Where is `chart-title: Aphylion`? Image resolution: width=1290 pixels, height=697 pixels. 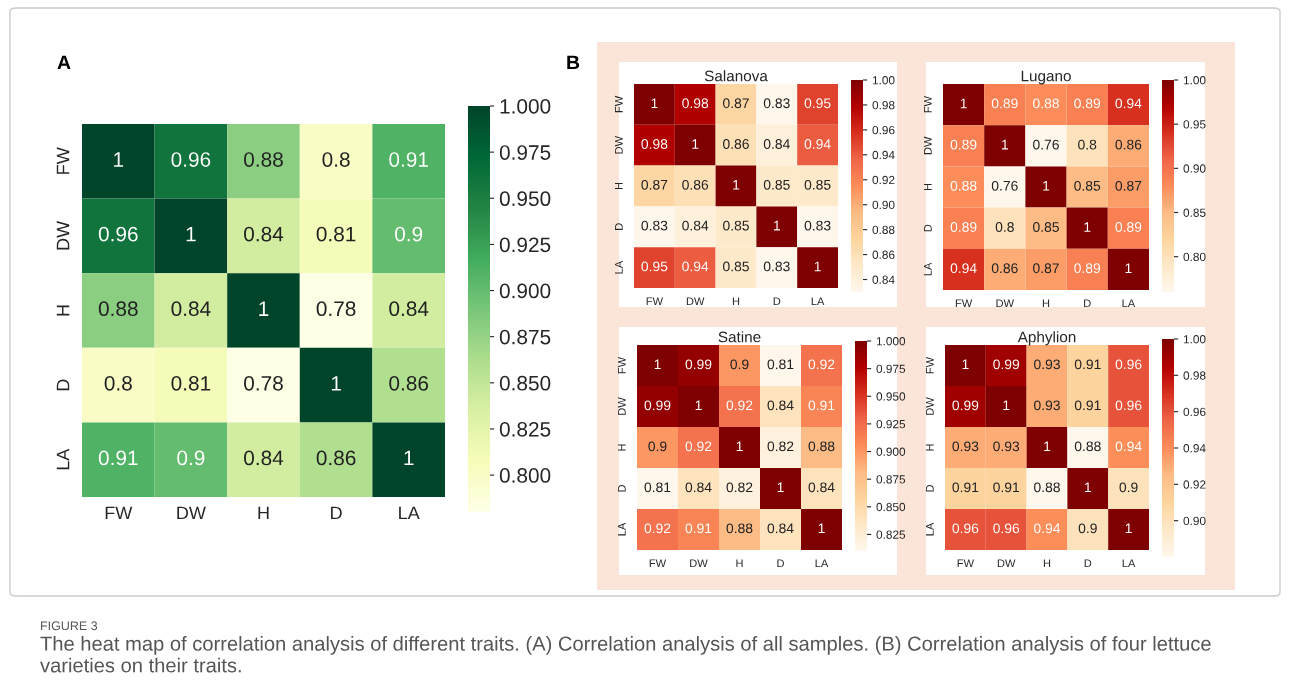 chart-title: Aphylion is located at coordinates (1046, 338).